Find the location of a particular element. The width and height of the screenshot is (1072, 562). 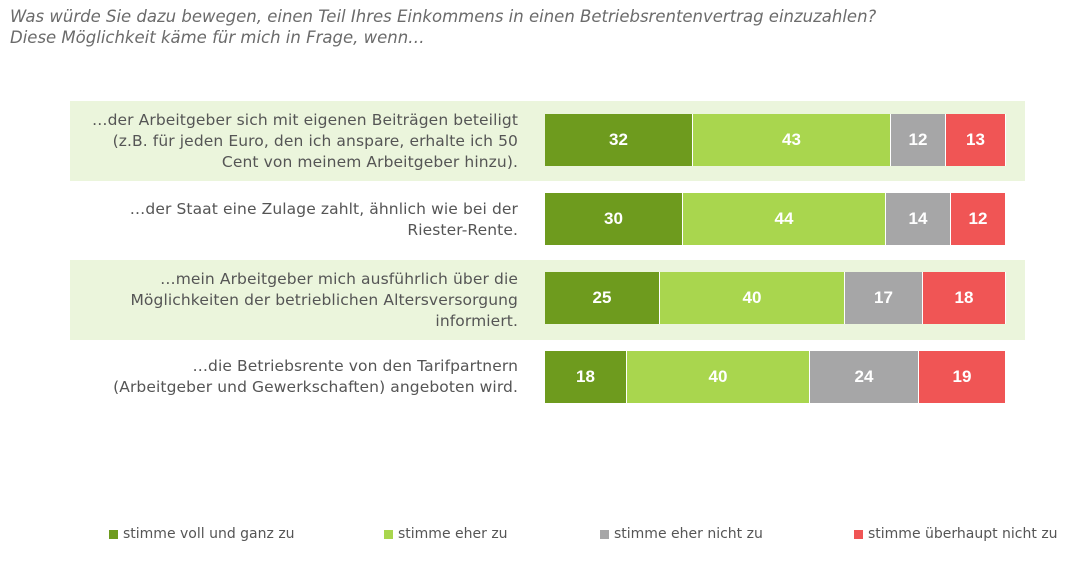

legend-item: stimme überhaupt nicht zu is located at coordinates (956, 534).